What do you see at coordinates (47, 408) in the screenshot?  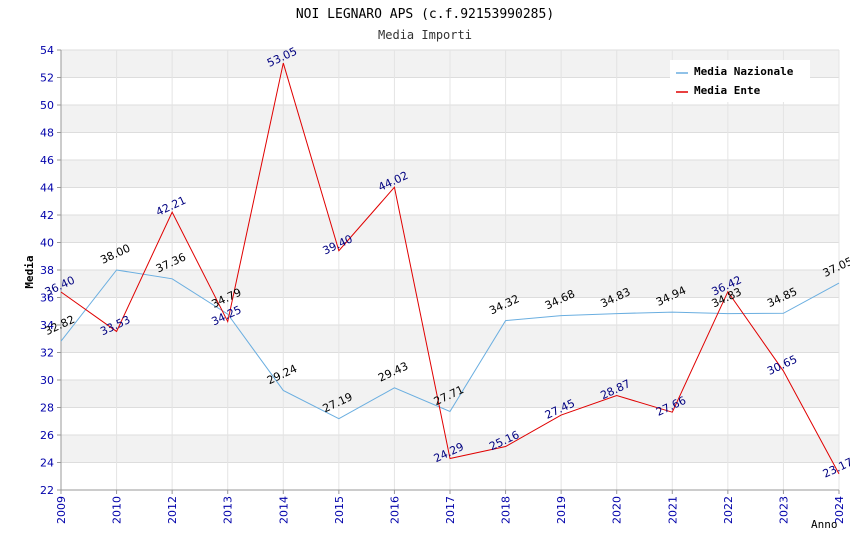 I see `y-tick-label: 28` at bounding box center [47, 408].